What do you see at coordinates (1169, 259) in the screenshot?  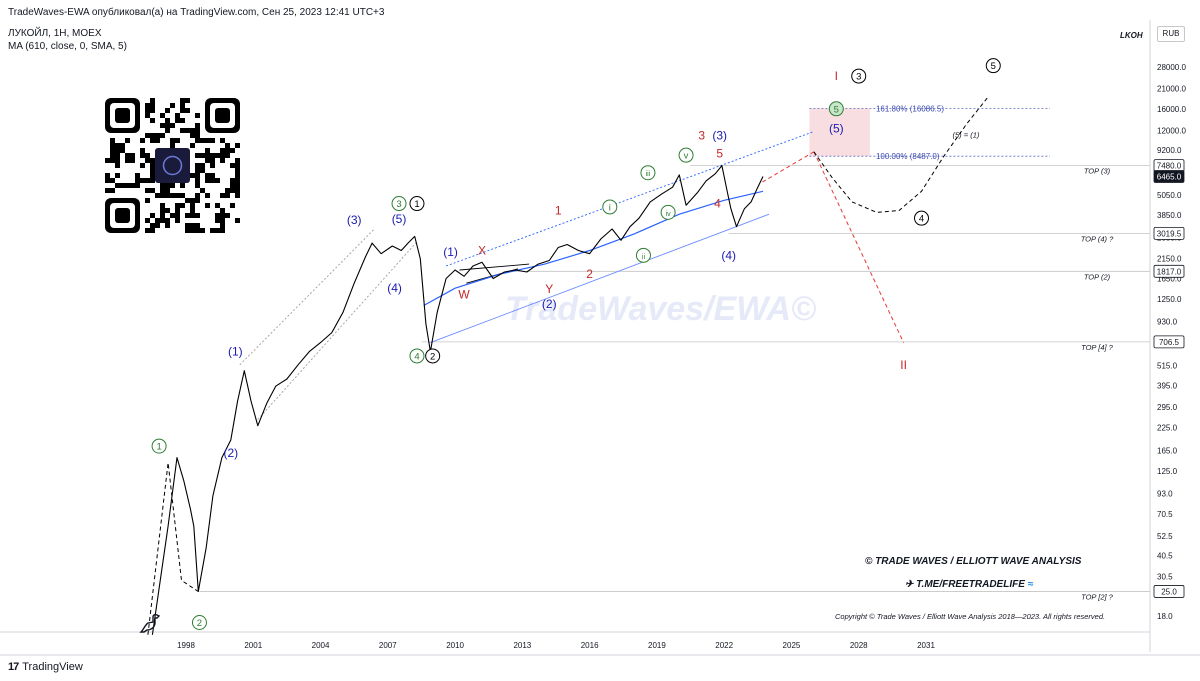 I see `y-tick-label: 2150.0` at bounding box center [1169, 259].